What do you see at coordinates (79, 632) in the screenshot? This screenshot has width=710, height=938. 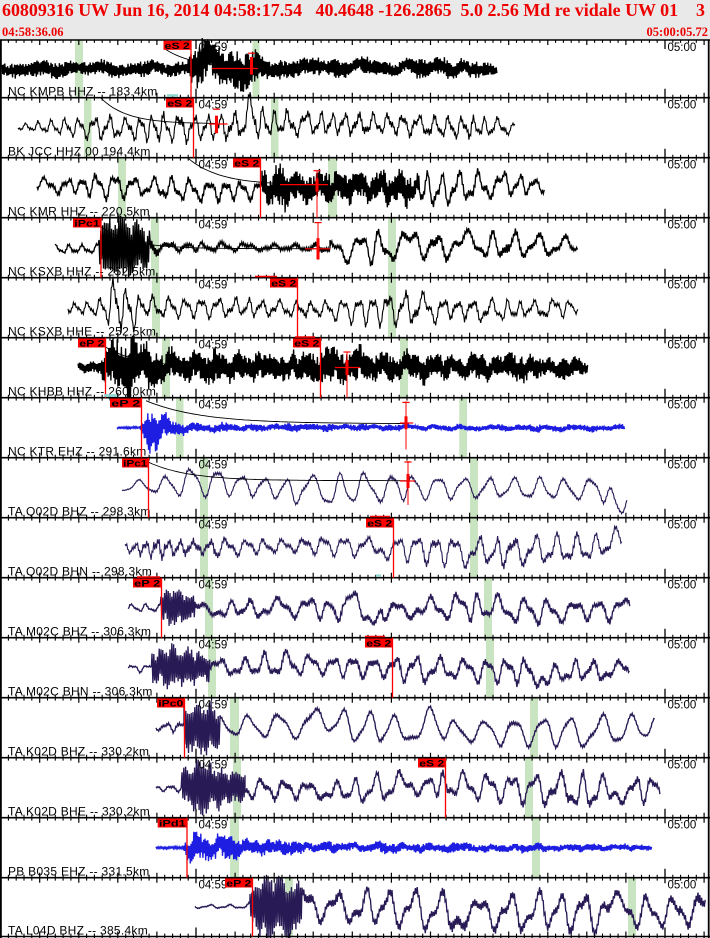 I see `svg-text: TA M02C BHZ -- 306.3km` at bounding box center [79, 632].